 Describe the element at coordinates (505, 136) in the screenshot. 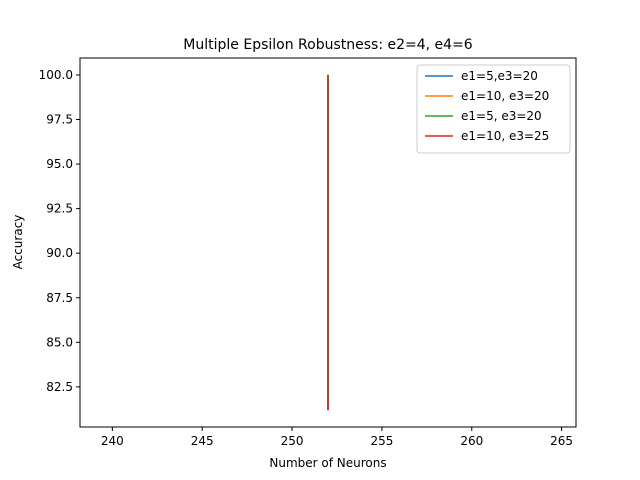

I see `legend-entry-label: e1=10, e3=25` at that location.